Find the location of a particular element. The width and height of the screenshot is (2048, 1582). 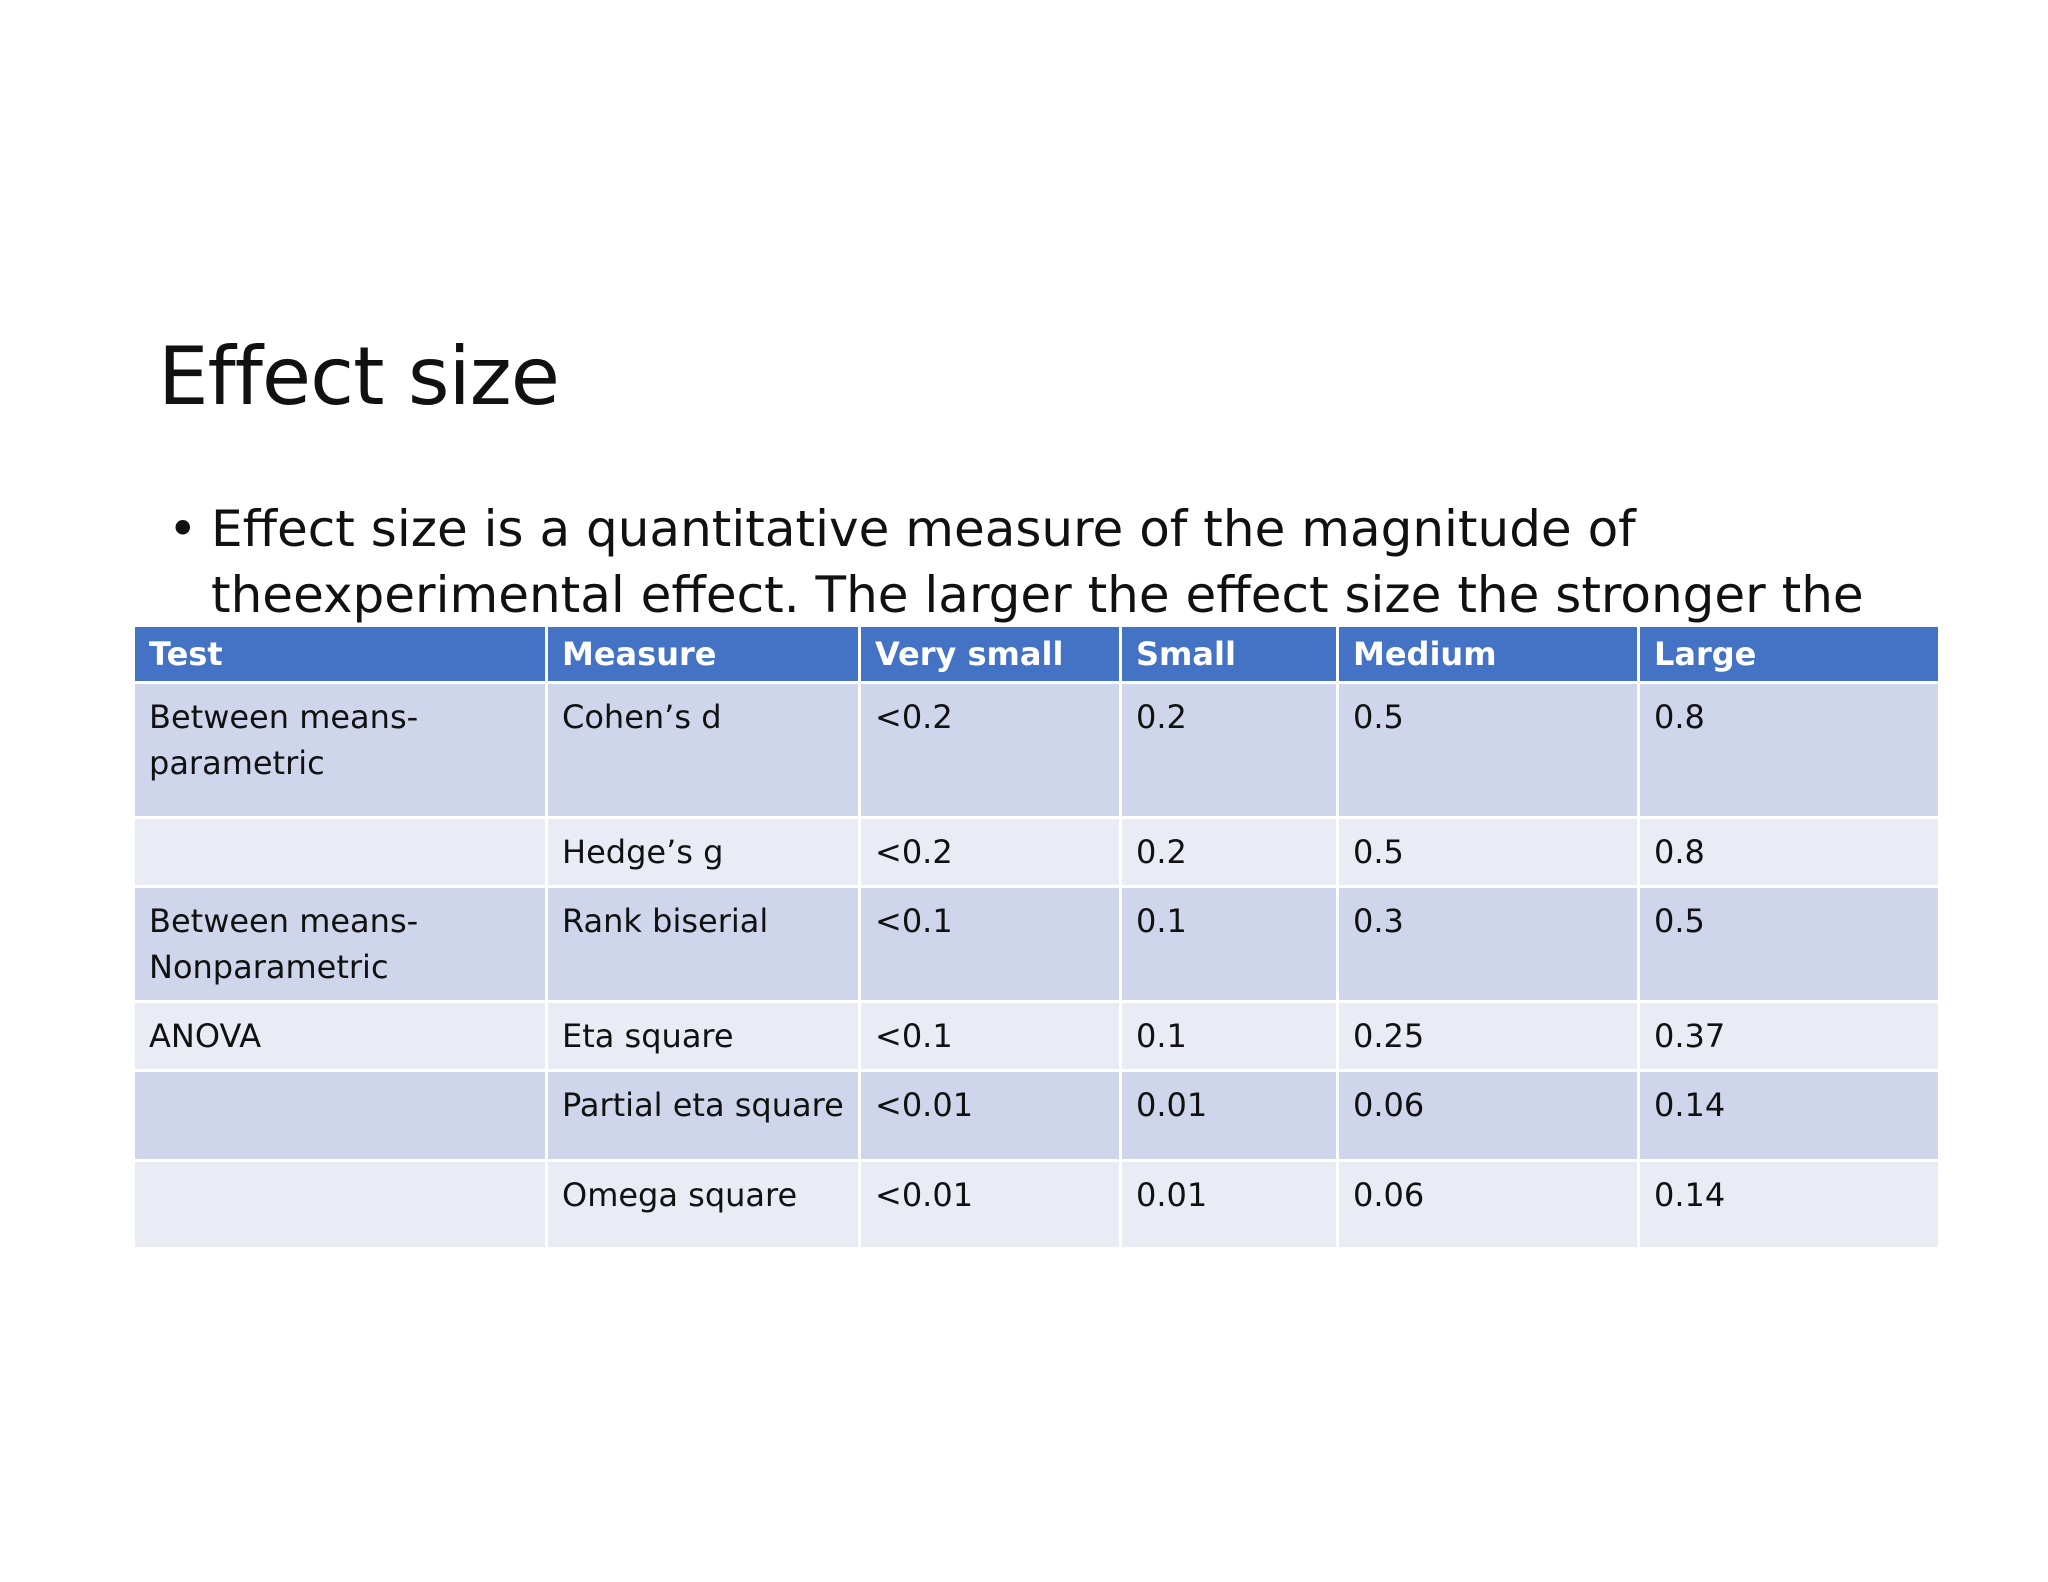

table-row: Partial eta square <0.01 0.01 0.06 0.14 is located at coordinates (1036, 1115).